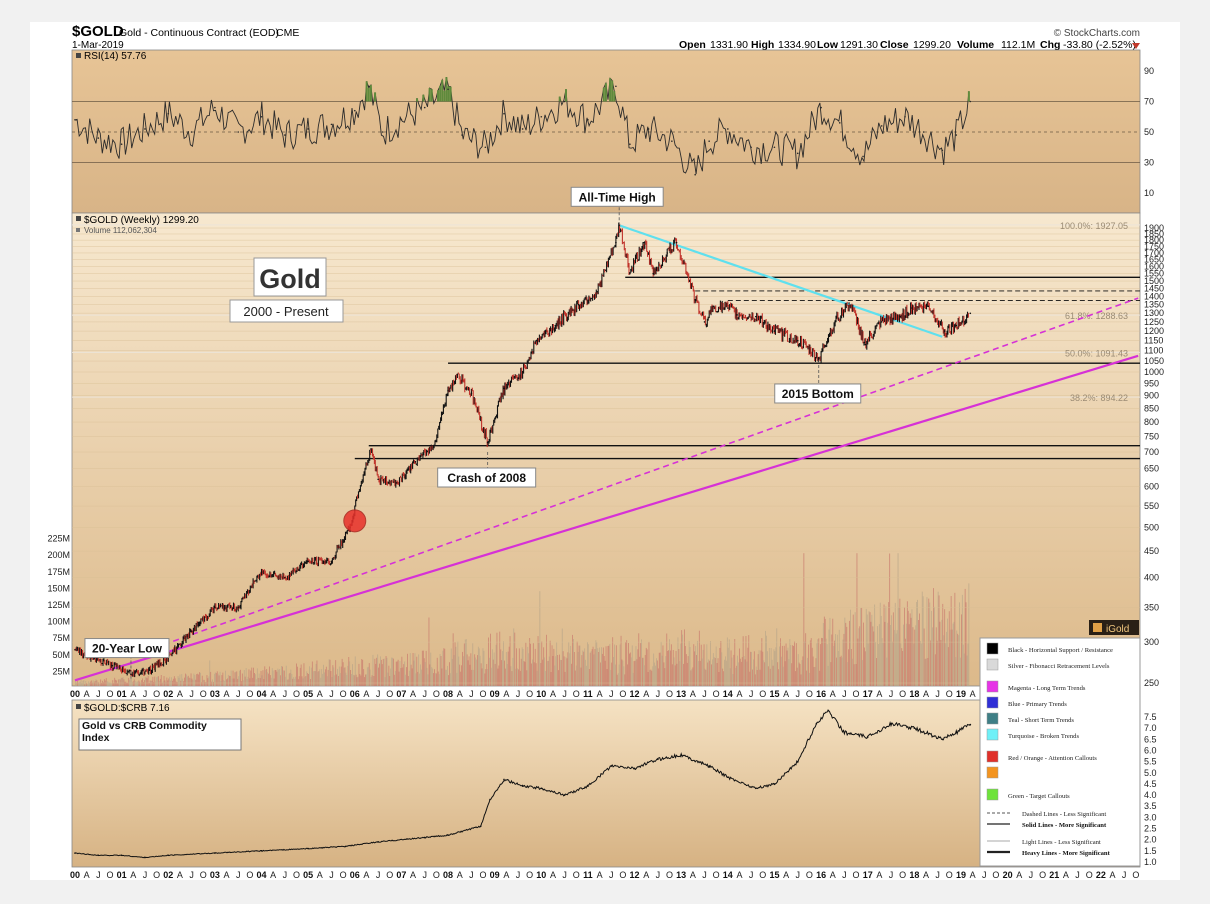 Image resolution: width=1210 pixels, height=904 pixels. I want to click on fib-label-0: 100.0%: 1927.05, so click(1094, 226).